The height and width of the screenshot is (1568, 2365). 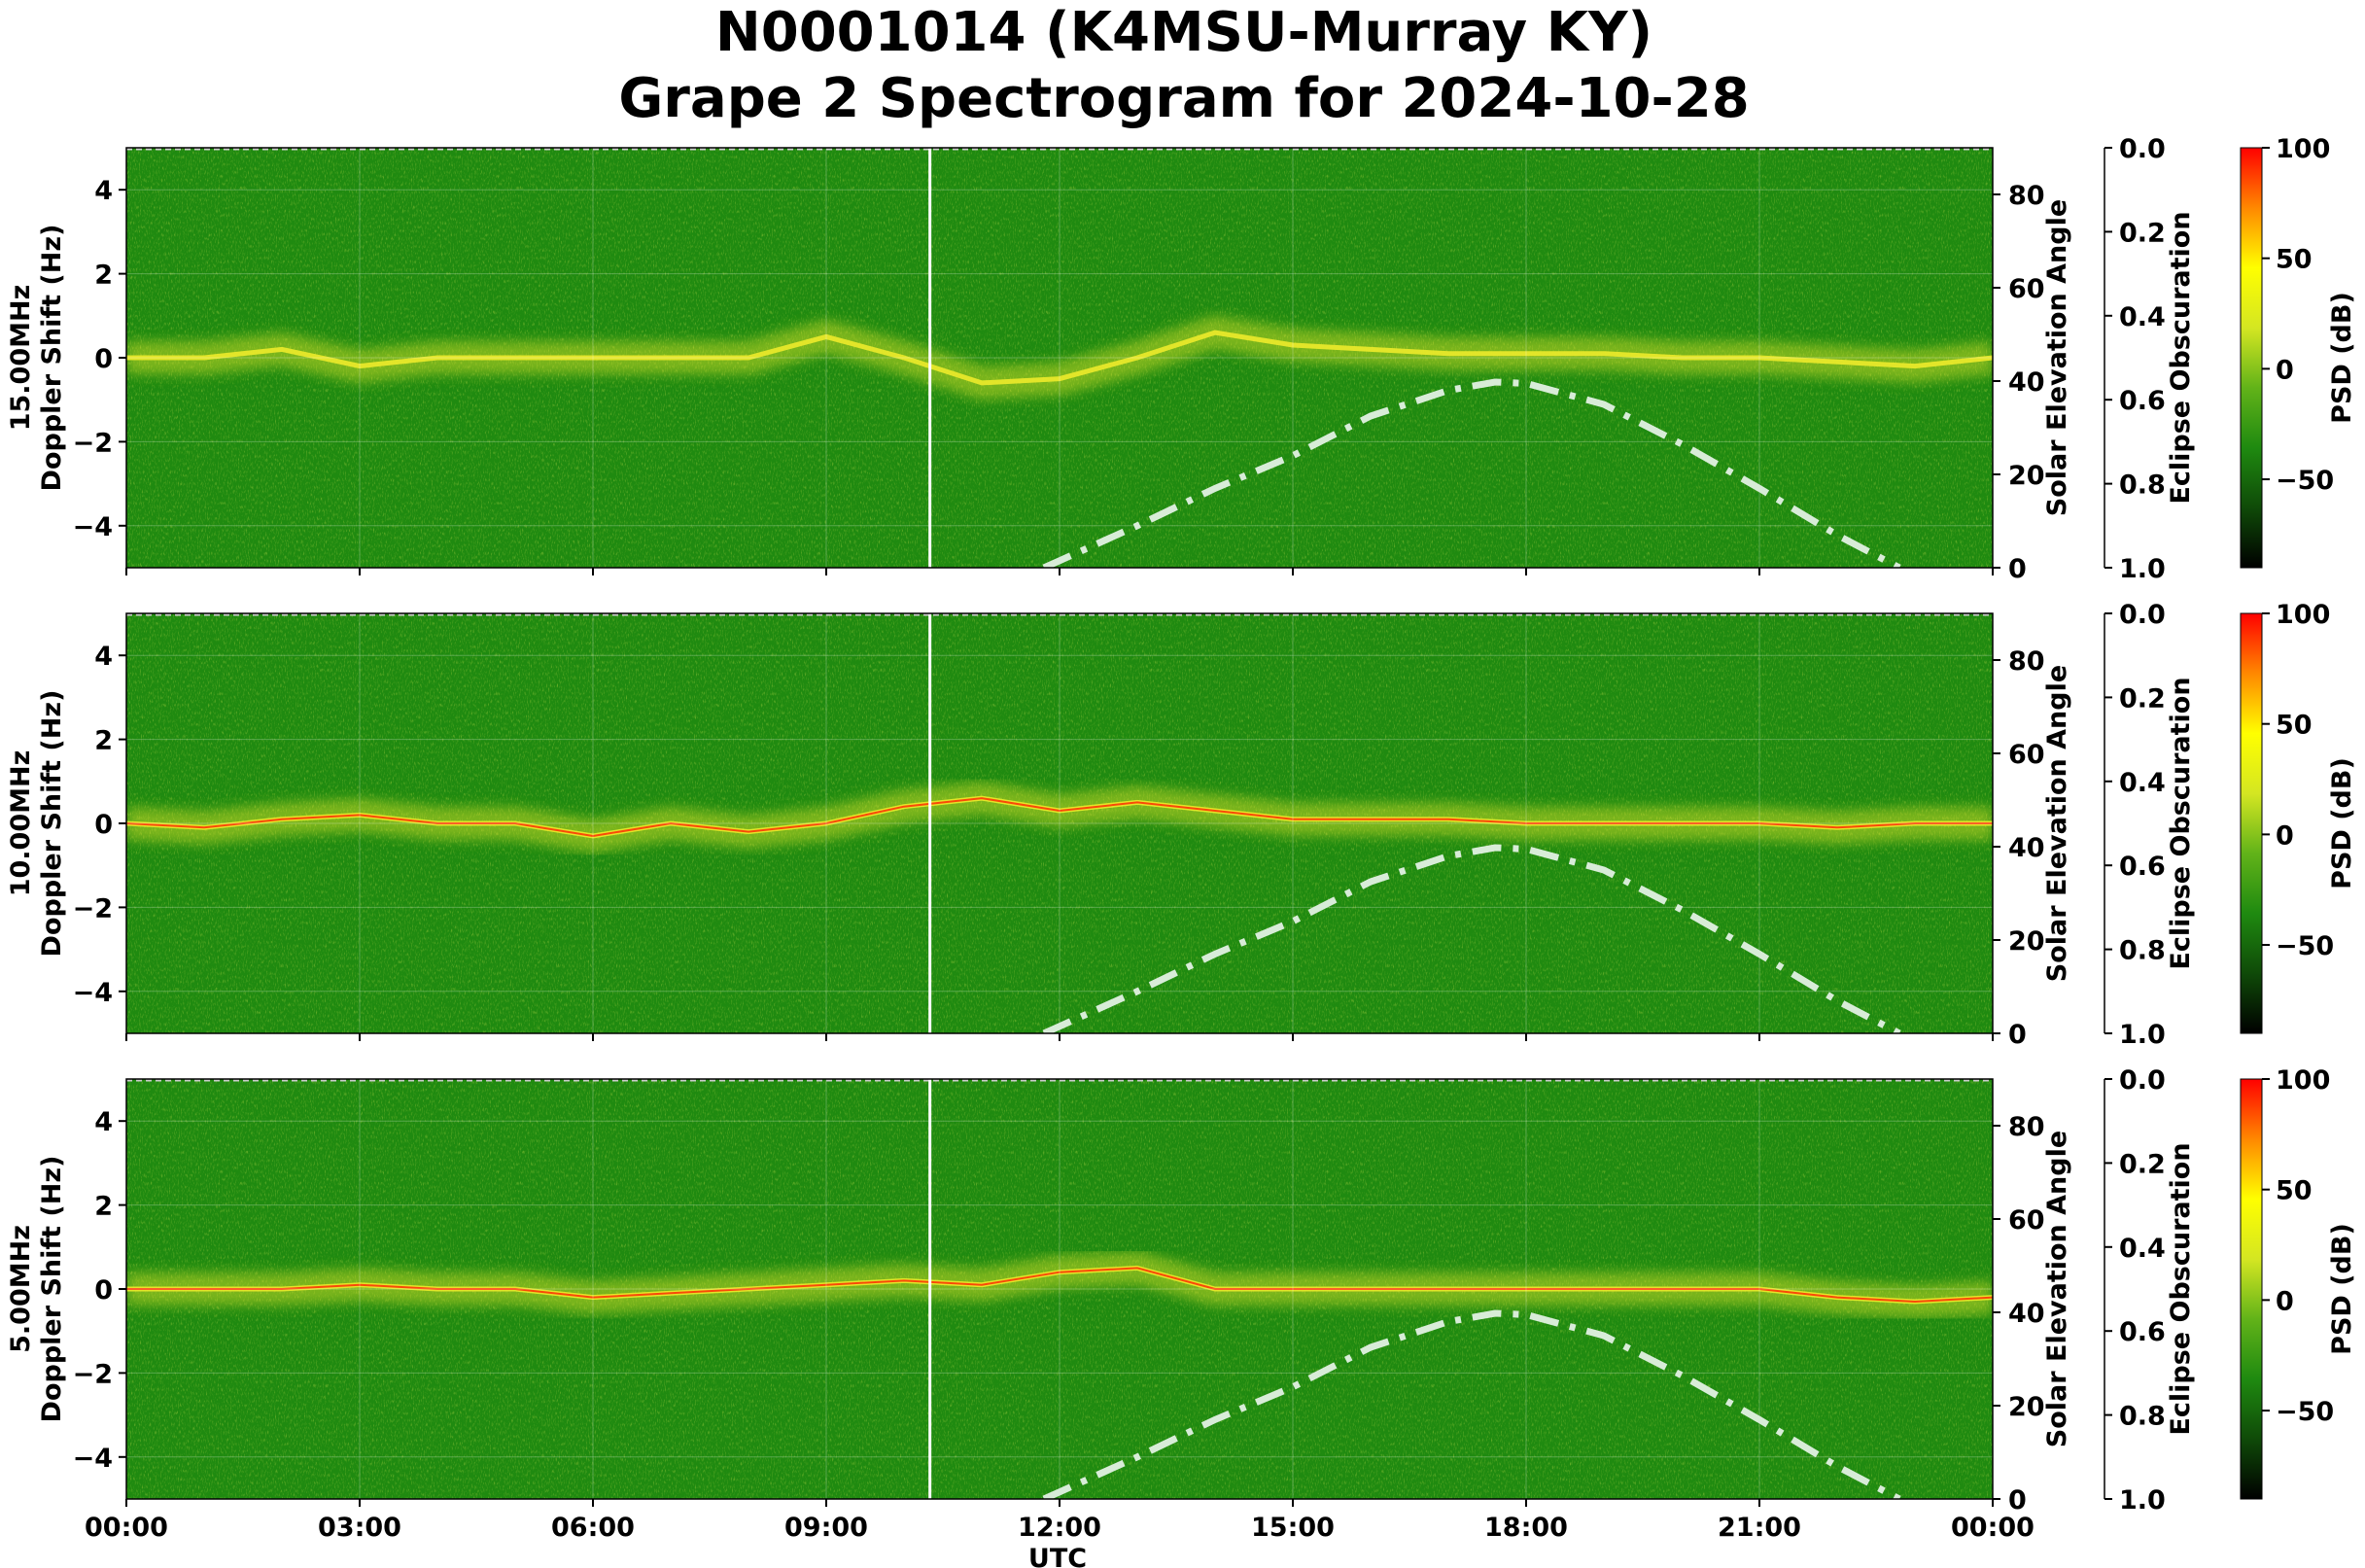 What do you see at coordinates (1526, 1528) in the screenshot?
I see `x-tick-label: 18:00` at bounding box center [1526, 1528].